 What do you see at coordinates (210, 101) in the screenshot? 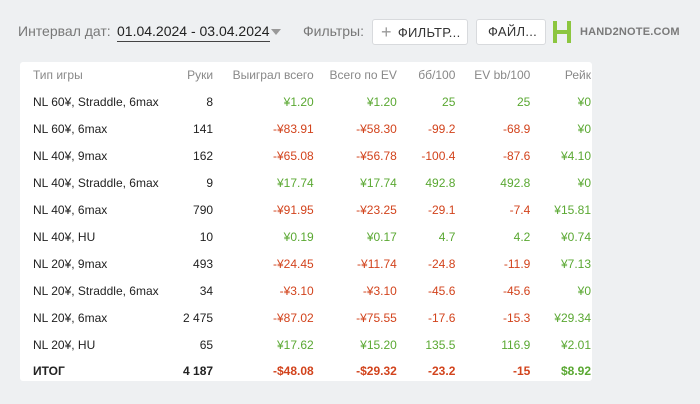
I see `cell-hands: 8` at bounding box center [210, 101].